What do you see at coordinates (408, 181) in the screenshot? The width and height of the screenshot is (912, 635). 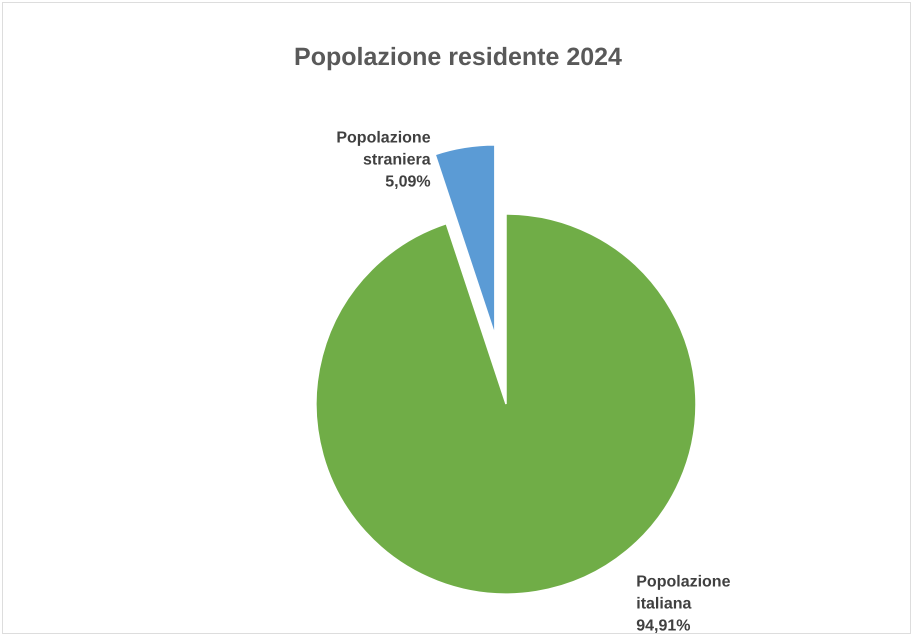 I see `data-label: 5,09%` at bounding box center [408, 181].